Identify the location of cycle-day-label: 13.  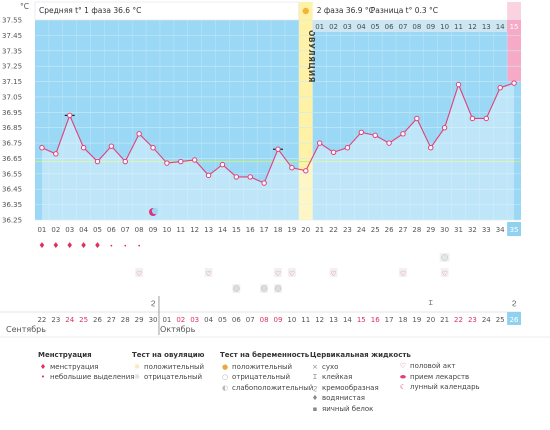
(208, 230).